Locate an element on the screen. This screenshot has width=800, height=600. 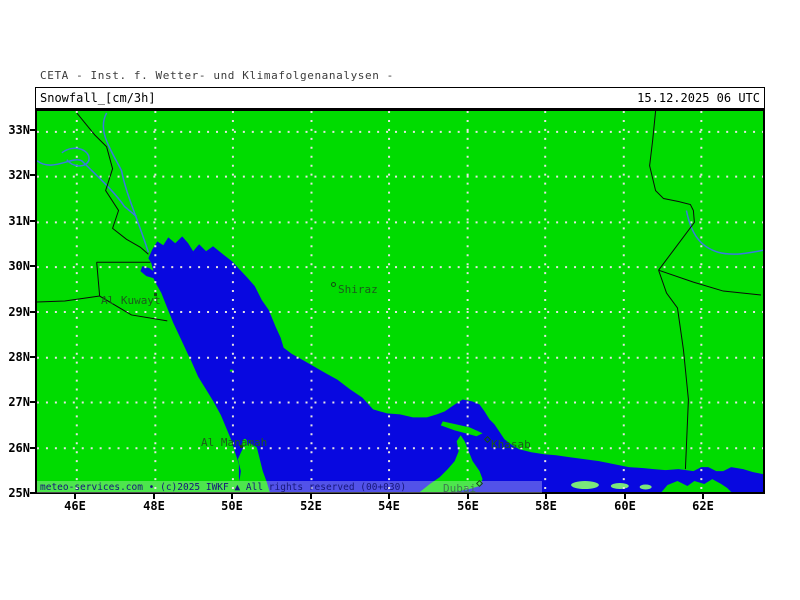
lon-tick-label: 54E is located at coordinates (389, 506).